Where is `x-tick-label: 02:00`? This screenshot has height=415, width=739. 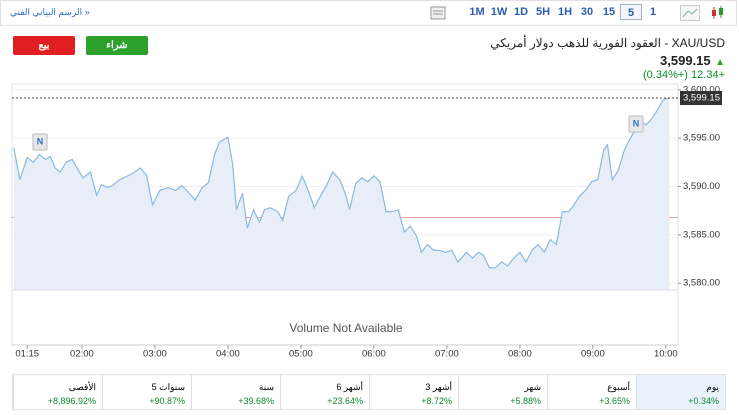
x-tick-label: 02:00 is located at coordinates (82, 354).